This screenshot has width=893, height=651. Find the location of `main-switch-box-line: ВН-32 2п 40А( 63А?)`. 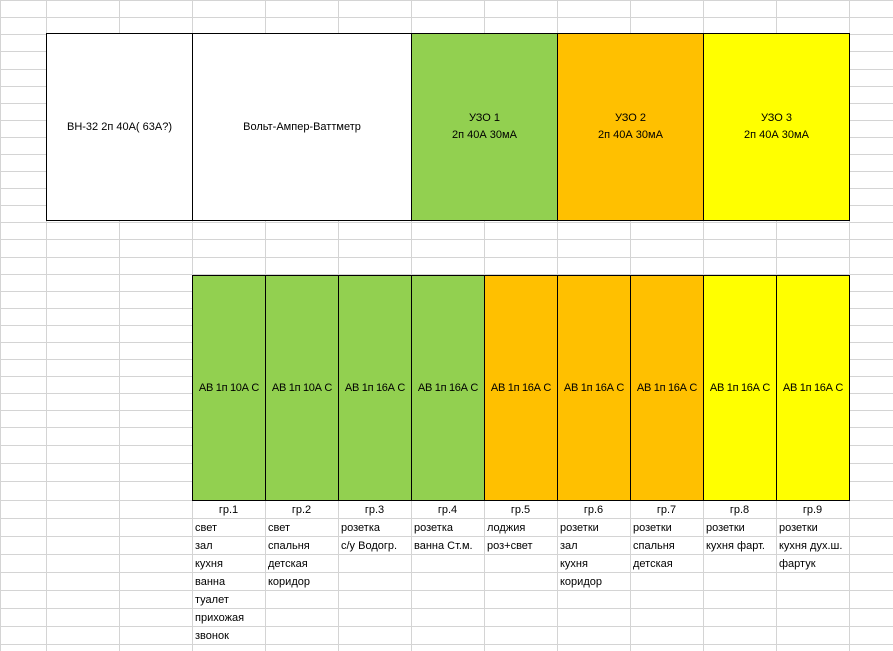

main-switch-box-line: ВН-32 2п 40А( 63А?) is located at coordinates (119, 126).